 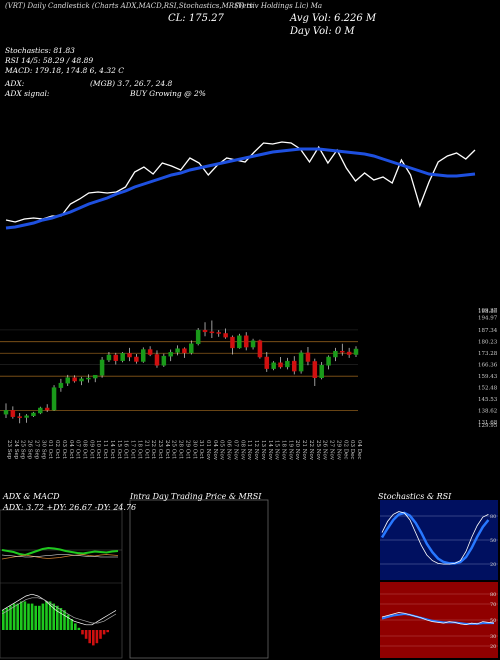 What do you see at coordinates (435, 538) in the screenshot?
I see `stoch-d-line` at bounding box center [435, 538].